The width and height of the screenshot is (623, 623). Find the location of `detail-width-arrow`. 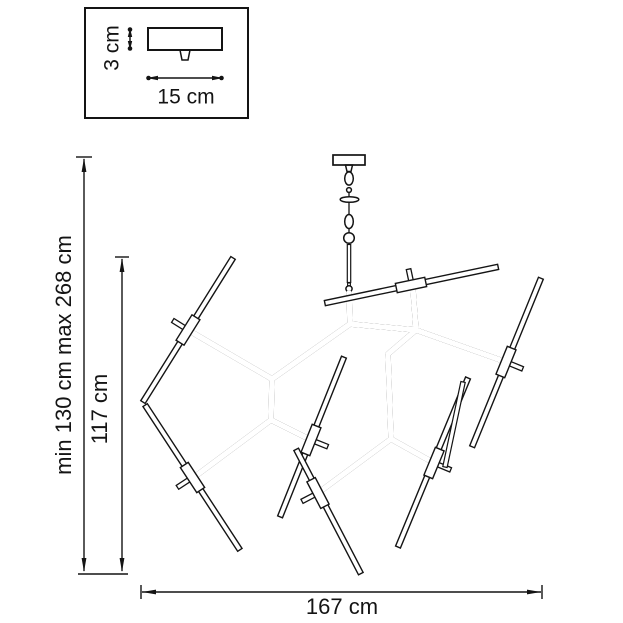

detail-width-arrow is located at coordinates (185, 78).